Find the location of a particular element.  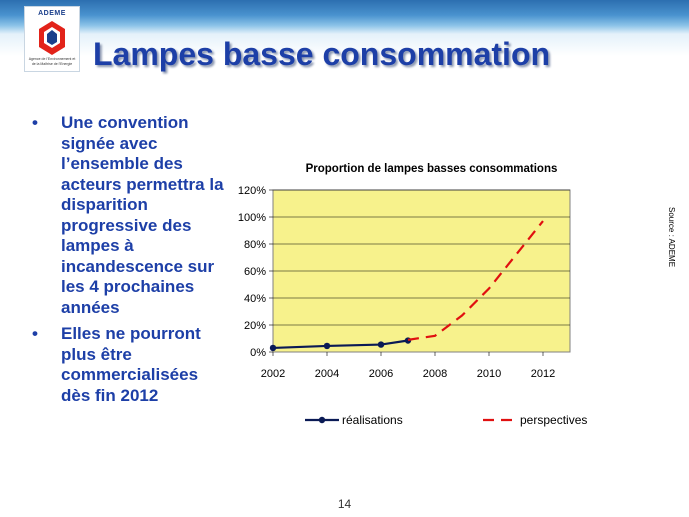

x-tick-label: 2008 is located at coordinates (435, 374).